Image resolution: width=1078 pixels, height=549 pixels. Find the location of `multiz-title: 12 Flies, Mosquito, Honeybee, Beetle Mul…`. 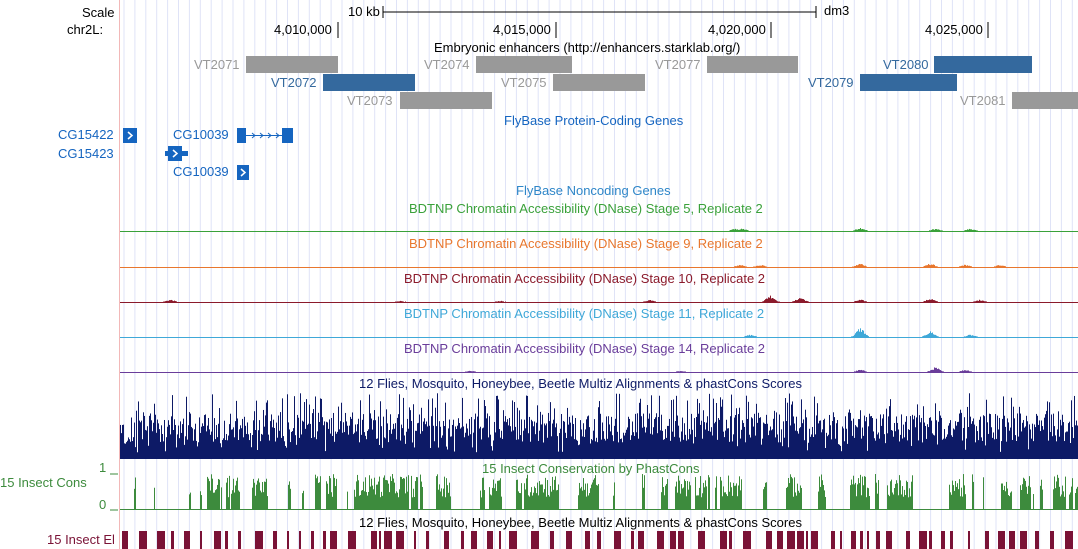

multiz-title: 12 Flies, Mosquito, Honeybee, Beetle Mul… is located at coordinates (580, 383).